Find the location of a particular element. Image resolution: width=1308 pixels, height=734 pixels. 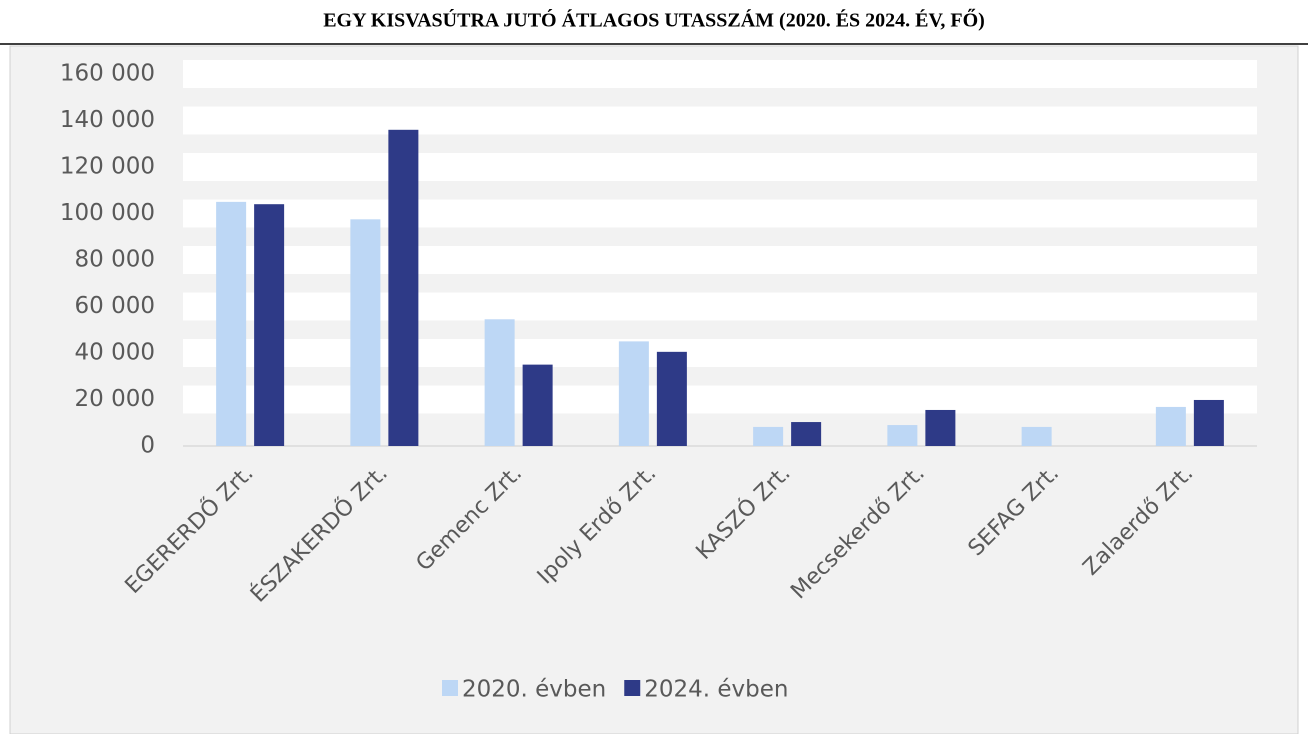

y-tick-label: 100 000 is located at coordinates (107, 213).